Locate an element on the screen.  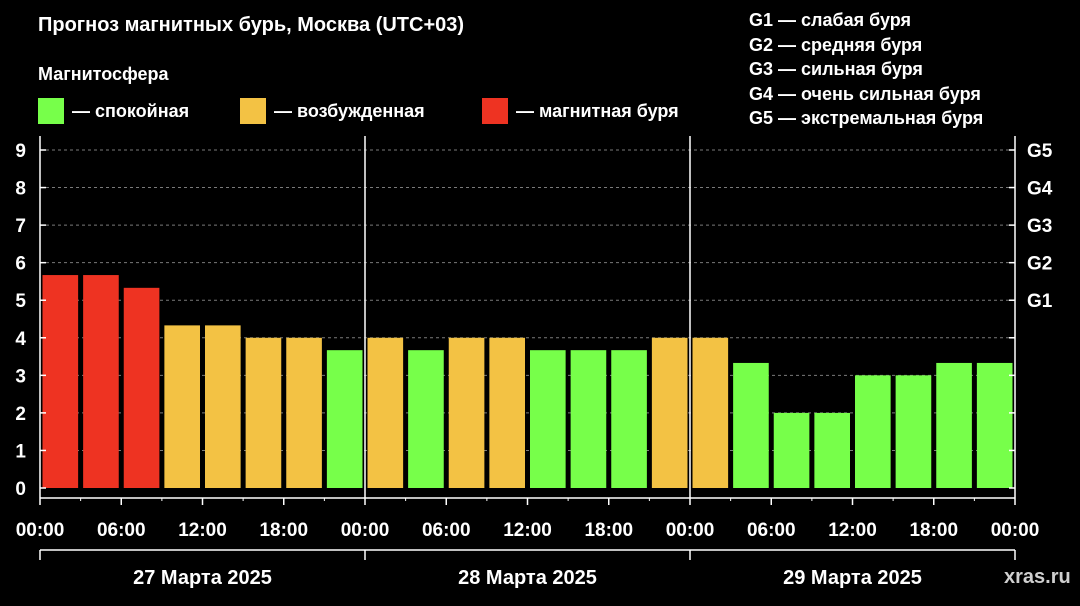
y-tick-label-3: 3 is located at coordinates (20, 376).